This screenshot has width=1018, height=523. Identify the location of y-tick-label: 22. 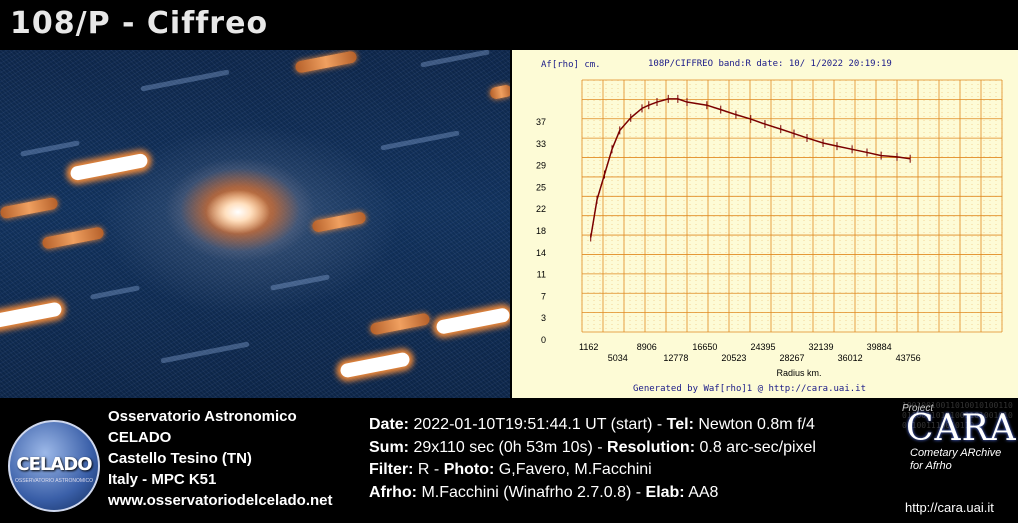
(541, 209).